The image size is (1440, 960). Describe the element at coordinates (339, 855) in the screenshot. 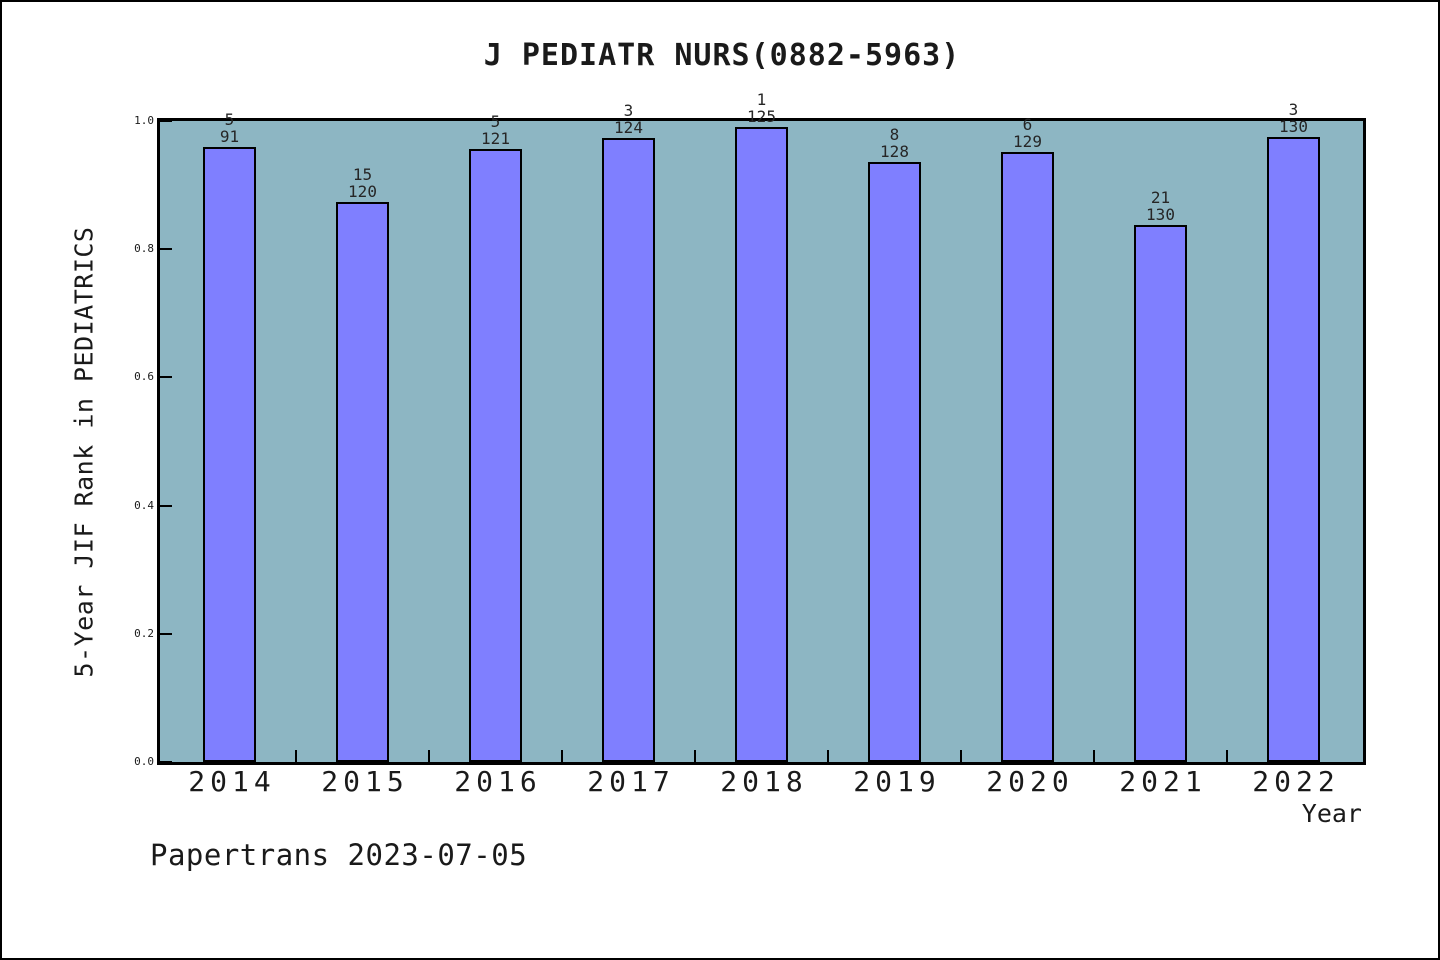

I see `watermark-text: Papertrans 2023-07-05` at that location.